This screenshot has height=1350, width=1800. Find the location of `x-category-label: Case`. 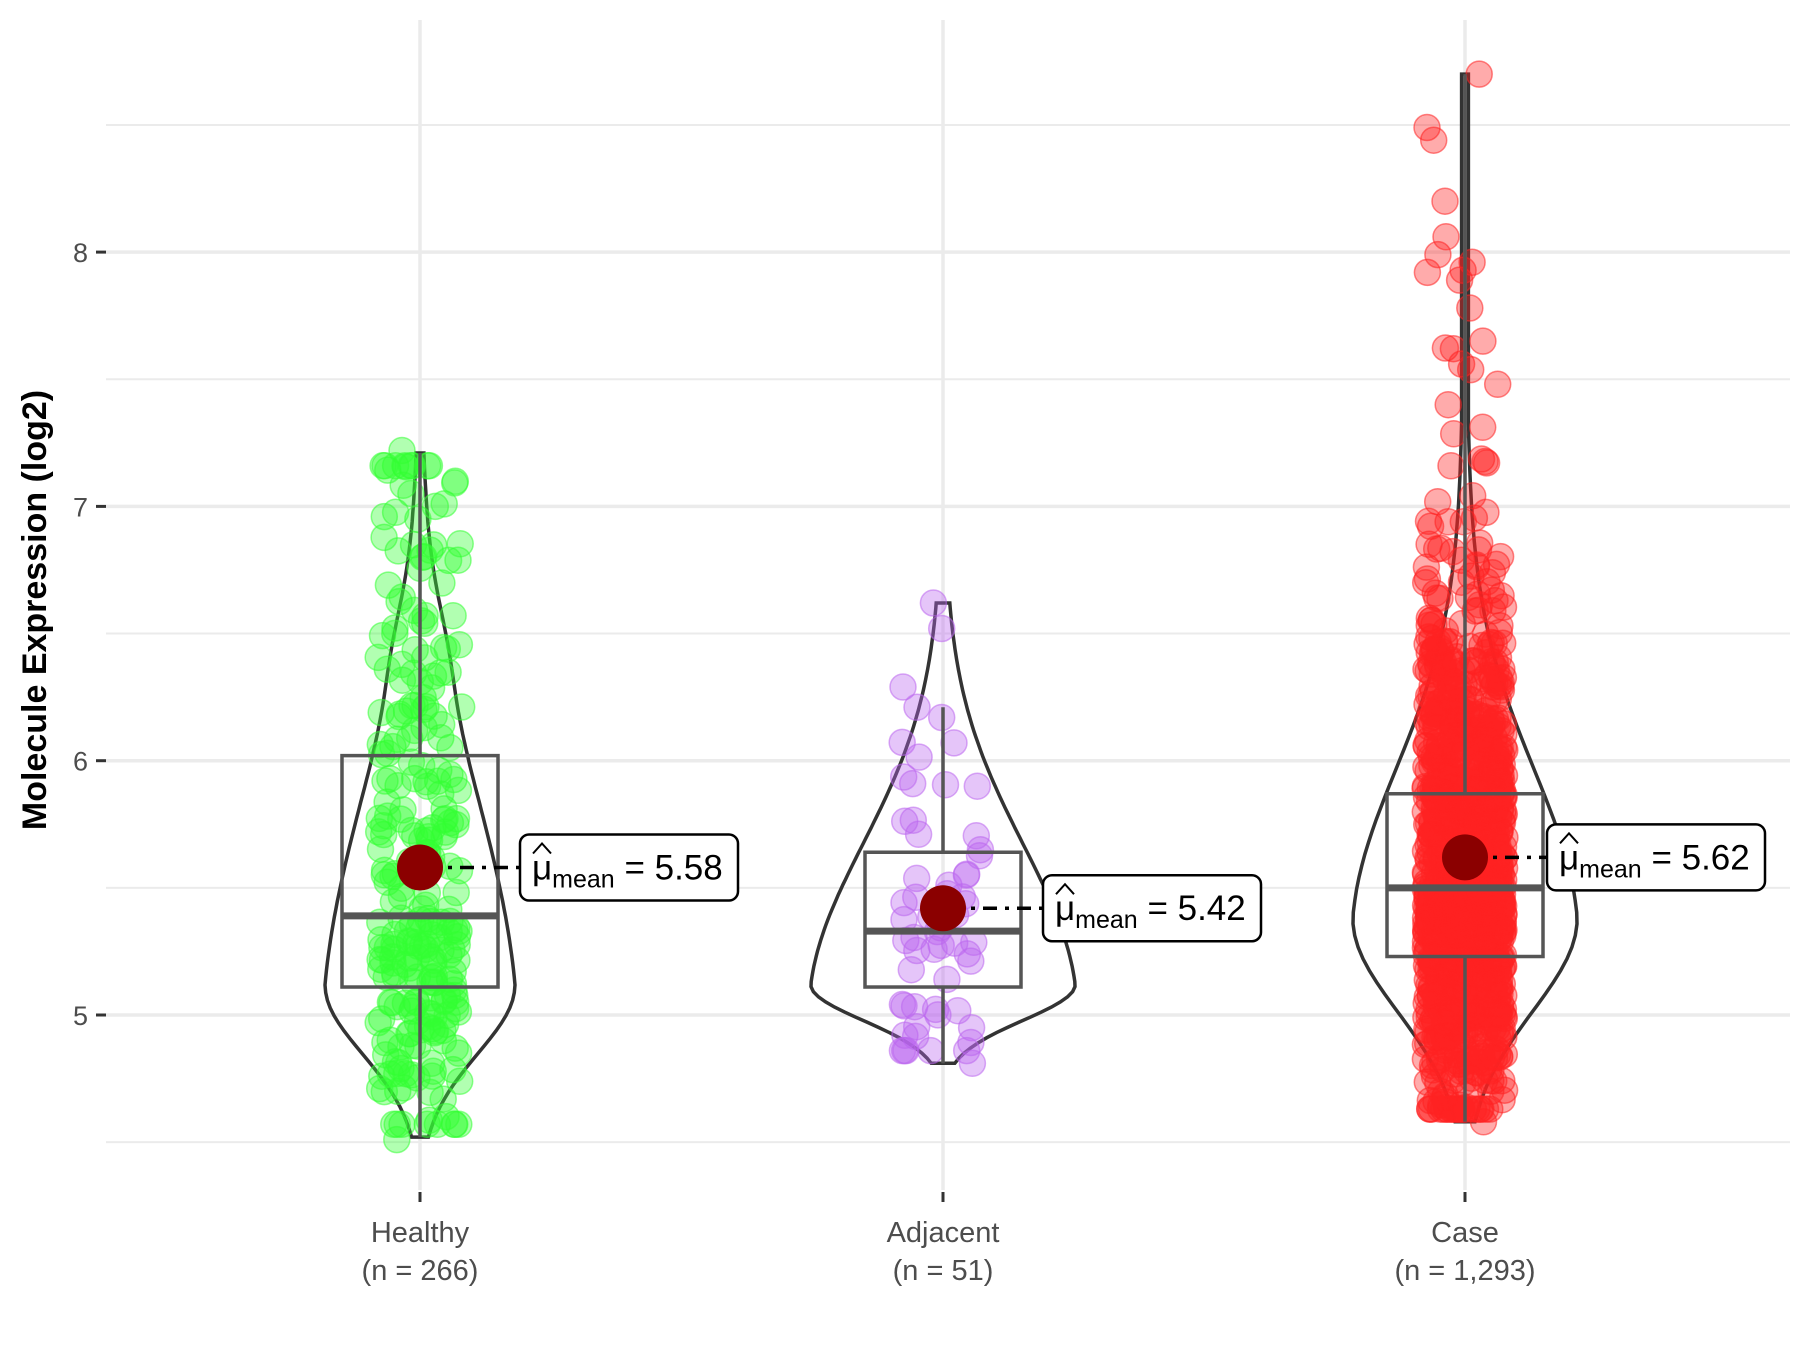

x-category-label: Case is located at coordinates (1465, 1233).